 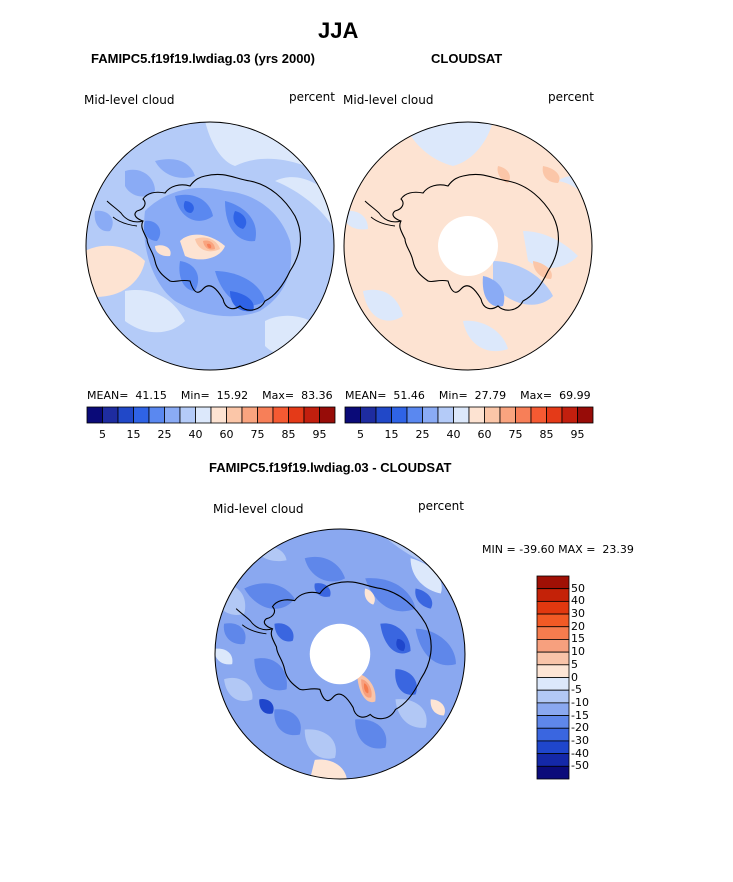 I want to click on obs-colorbar, so click(x=469, y=415).